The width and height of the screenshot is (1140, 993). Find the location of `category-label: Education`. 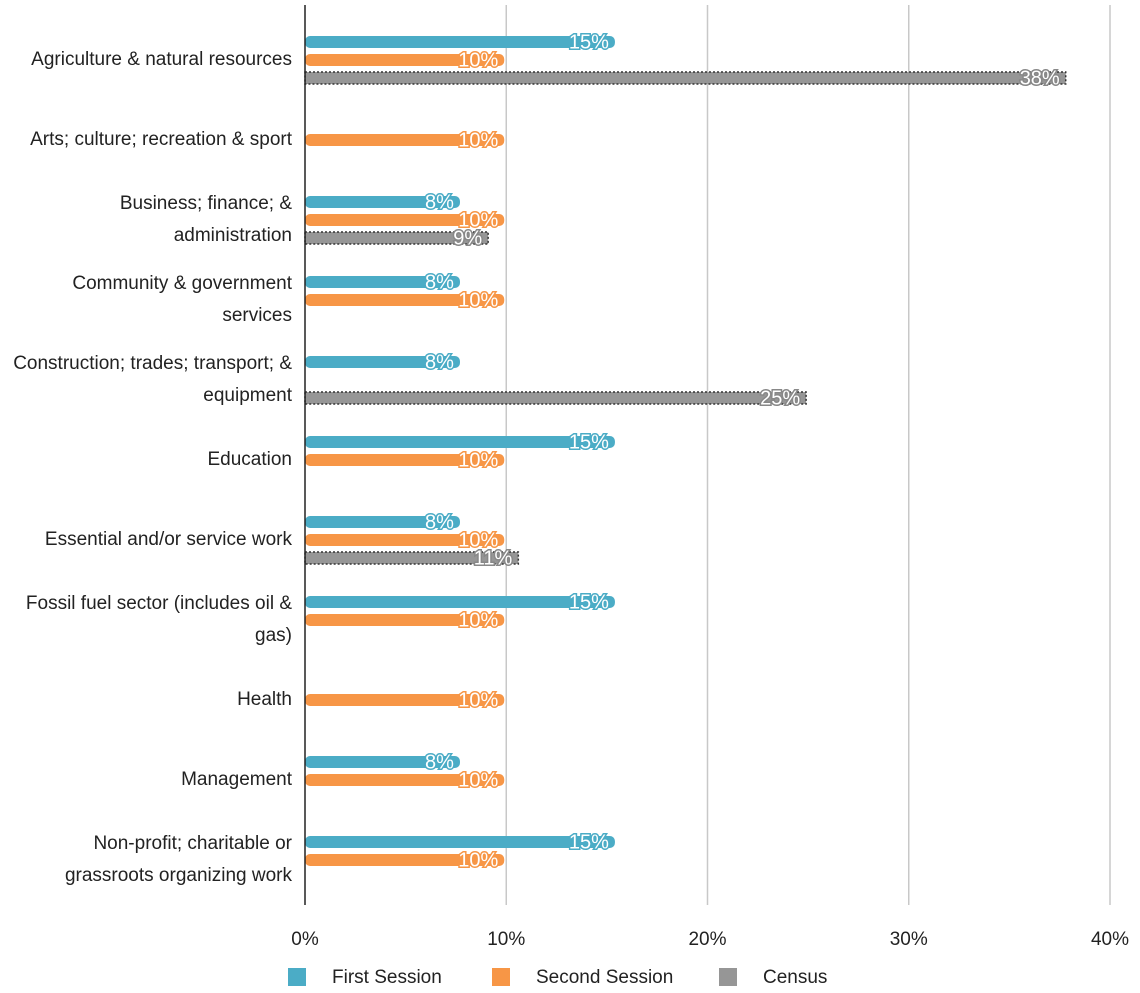

category-label: Education is located at coordinates (249, 459).